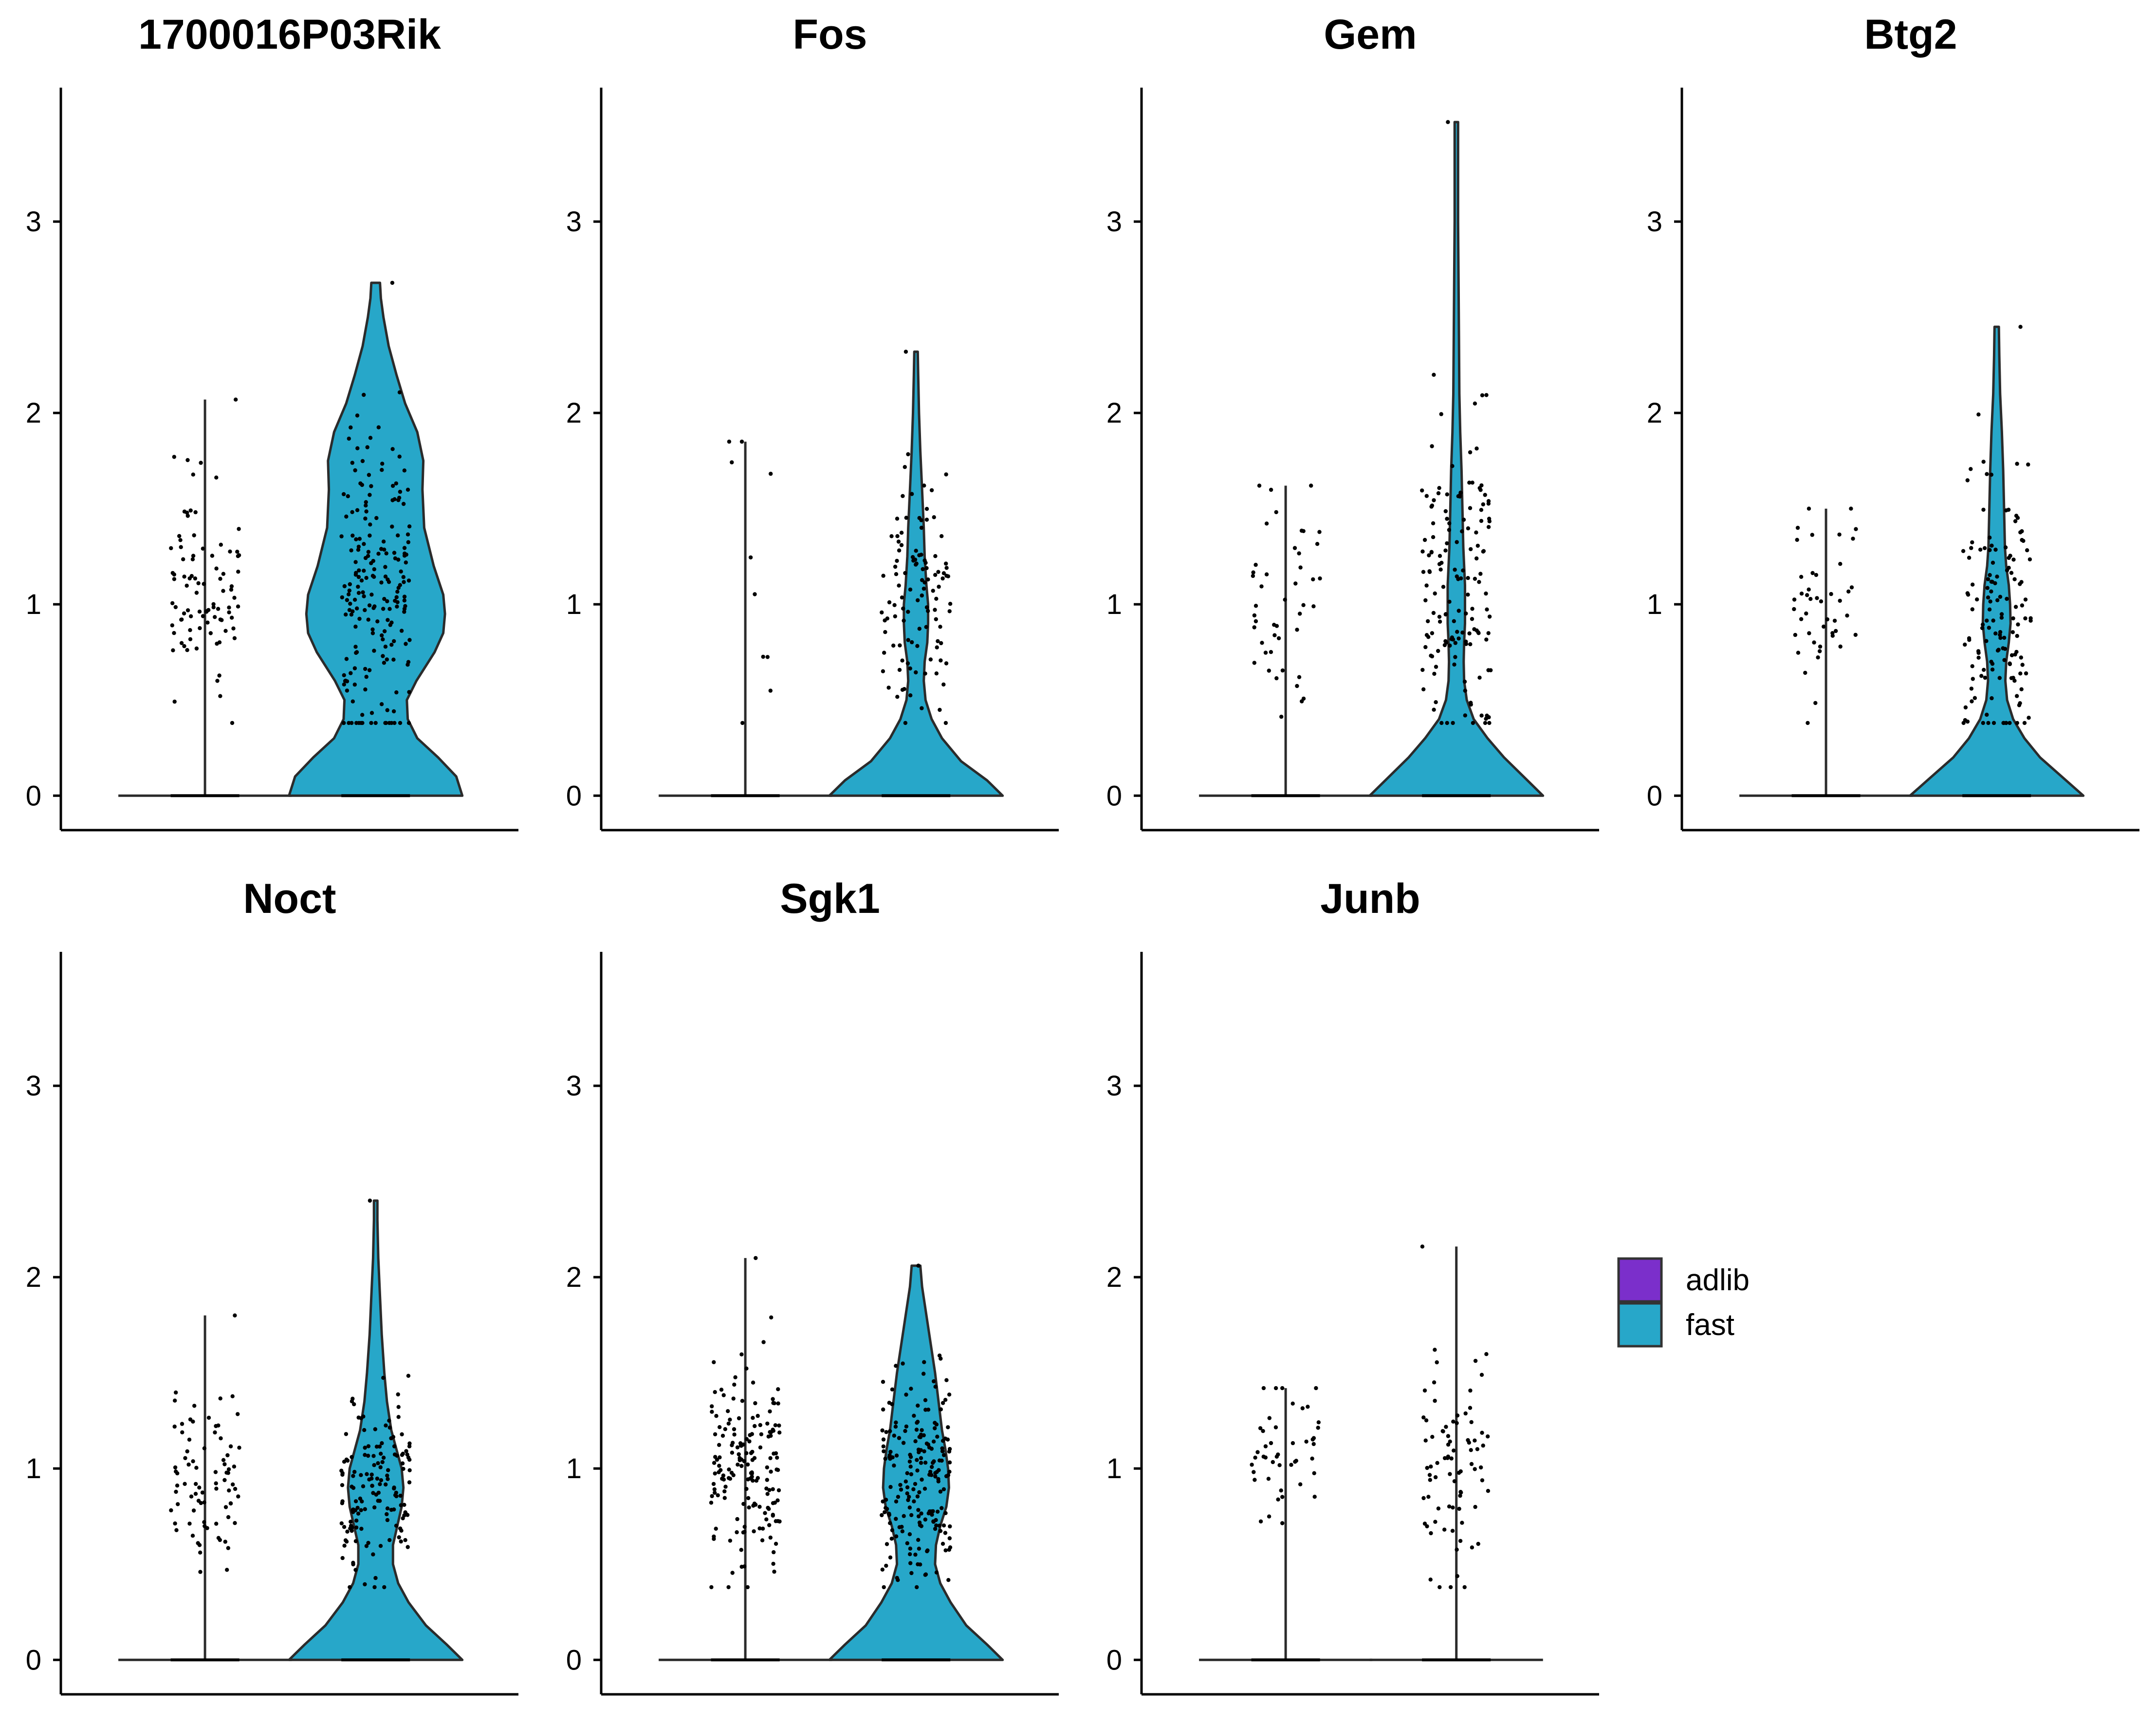  What do you see at coordinates (272, 422) in the screenshot?
I see `panel-1700016P03Rik: 1700016P03Rik 0 1 2 3` at bounding box center [272, 422].